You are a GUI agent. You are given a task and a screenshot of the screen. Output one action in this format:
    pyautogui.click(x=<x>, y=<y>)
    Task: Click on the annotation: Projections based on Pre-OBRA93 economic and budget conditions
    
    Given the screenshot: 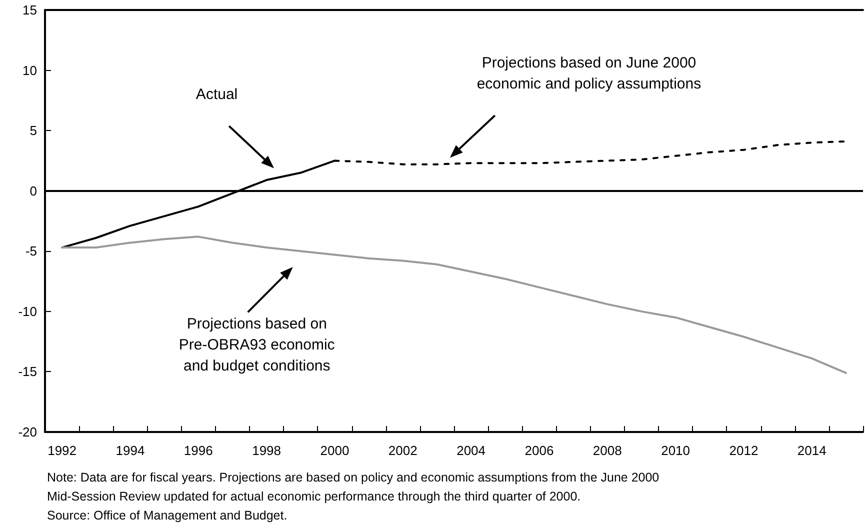 What is the action you would take?
    pyautogui.click(x=257, y=345)
    